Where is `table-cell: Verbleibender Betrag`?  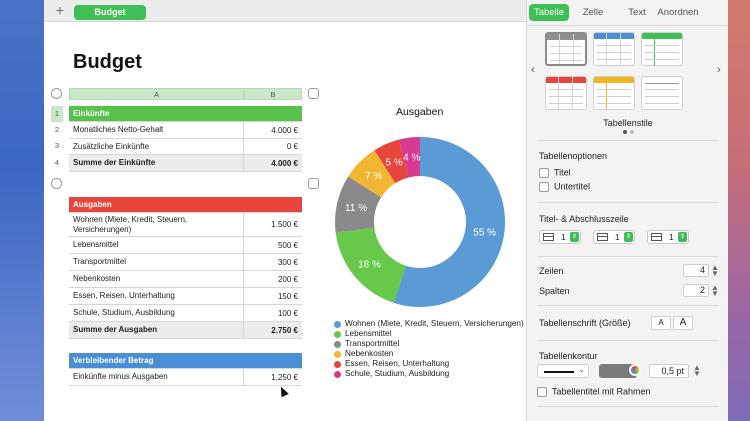
table-cell: Verbleibender Betrag is located at coordinates (113, 360).